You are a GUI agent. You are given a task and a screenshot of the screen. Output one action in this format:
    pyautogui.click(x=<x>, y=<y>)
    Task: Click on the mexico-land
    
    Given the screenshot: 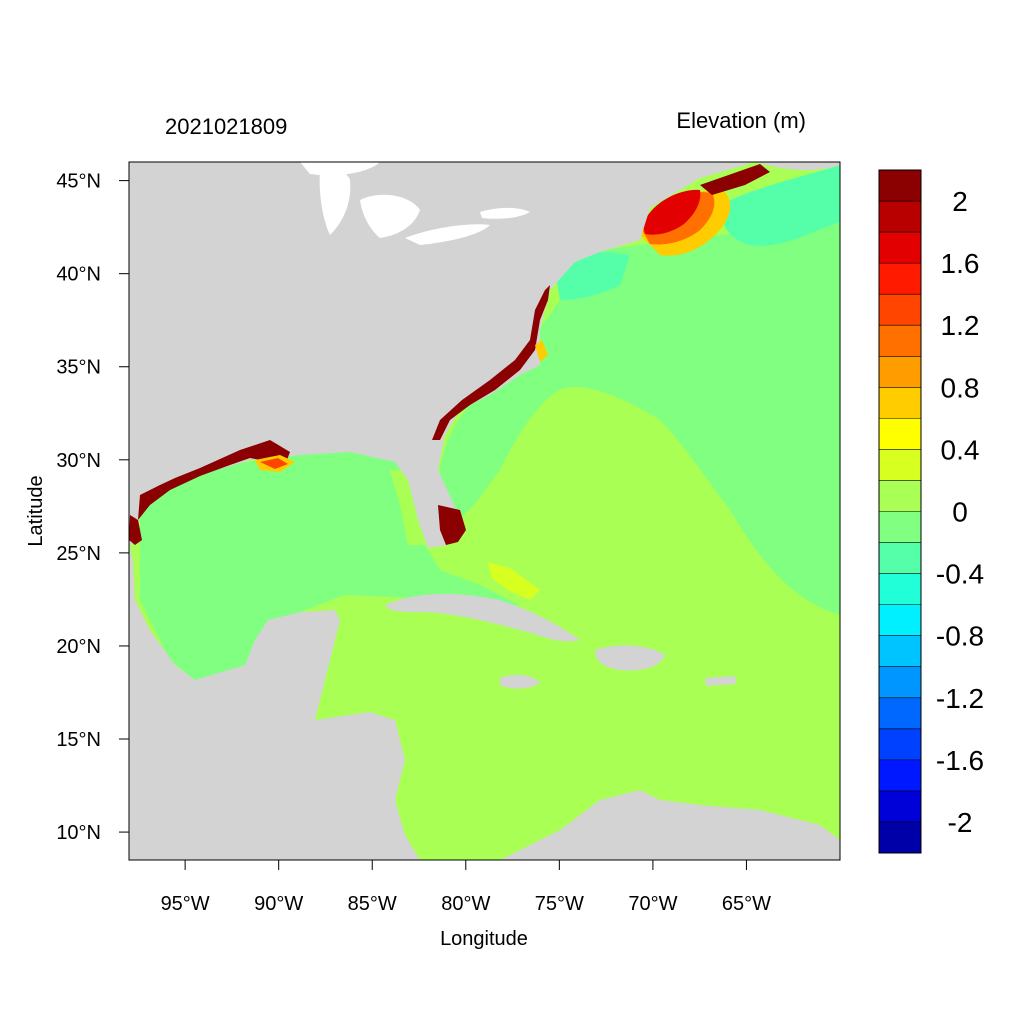 What is the action you would take?
    pyautogui.click(x=274, y=702)
    